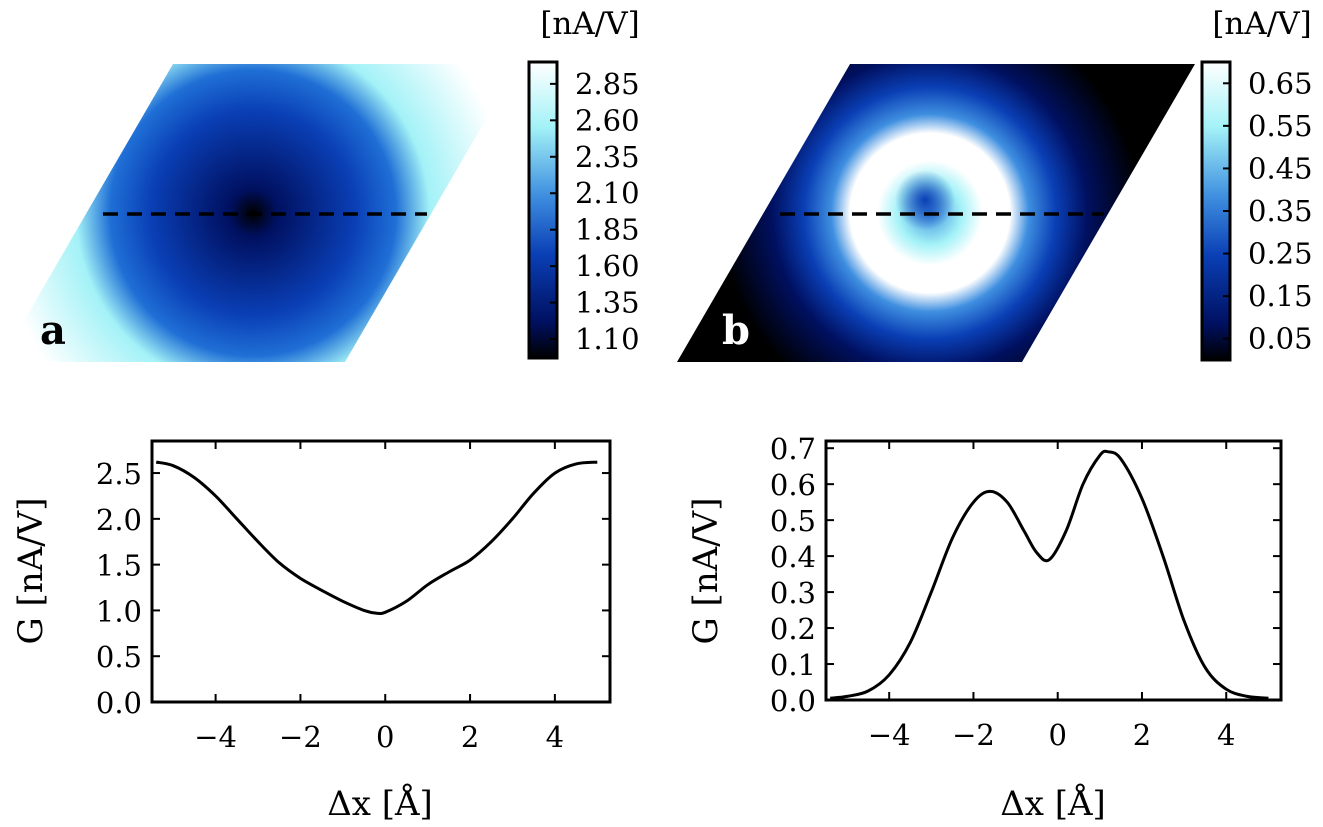  What do you see at coordinates (119, 566) in the screenshot?
I see `y-tick-label: 1.5` at bounding box center [119, 566].